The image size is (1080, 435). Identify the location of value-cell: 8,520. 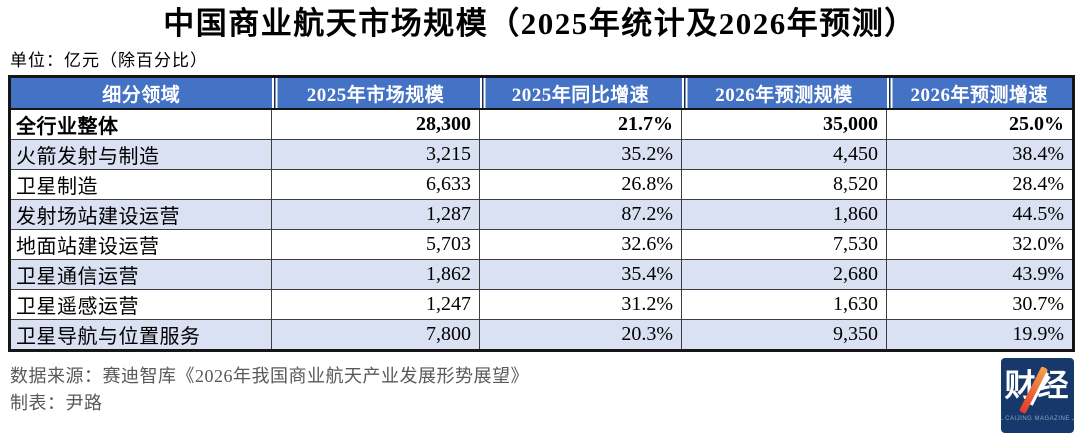
(784, 184).